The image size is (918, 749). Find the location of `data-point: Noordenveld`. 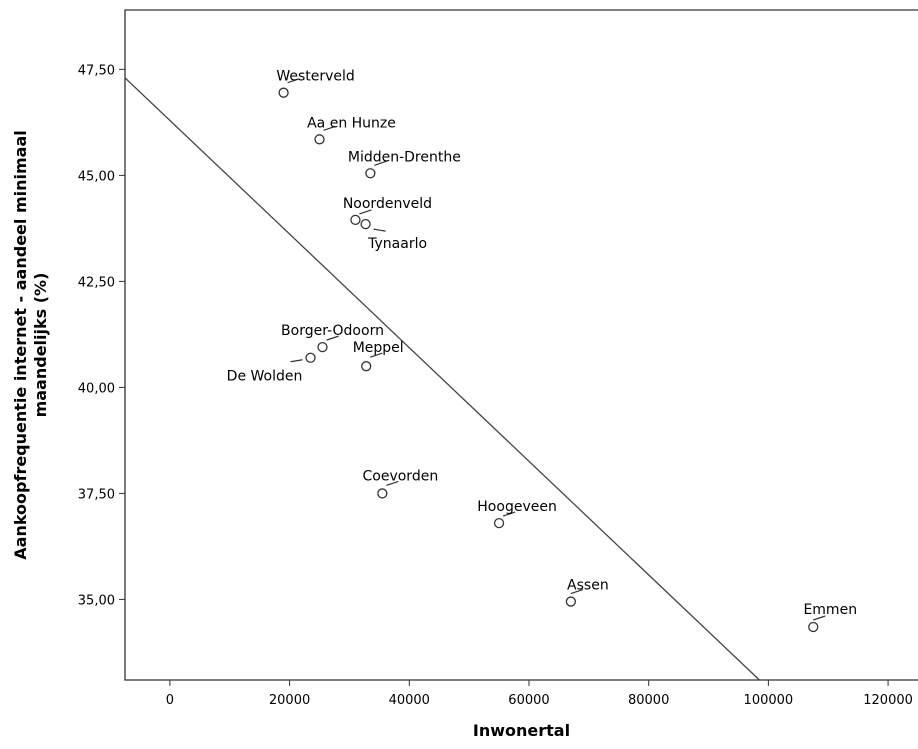

data-point: Noordenveld is located at coordinates (387, 211).